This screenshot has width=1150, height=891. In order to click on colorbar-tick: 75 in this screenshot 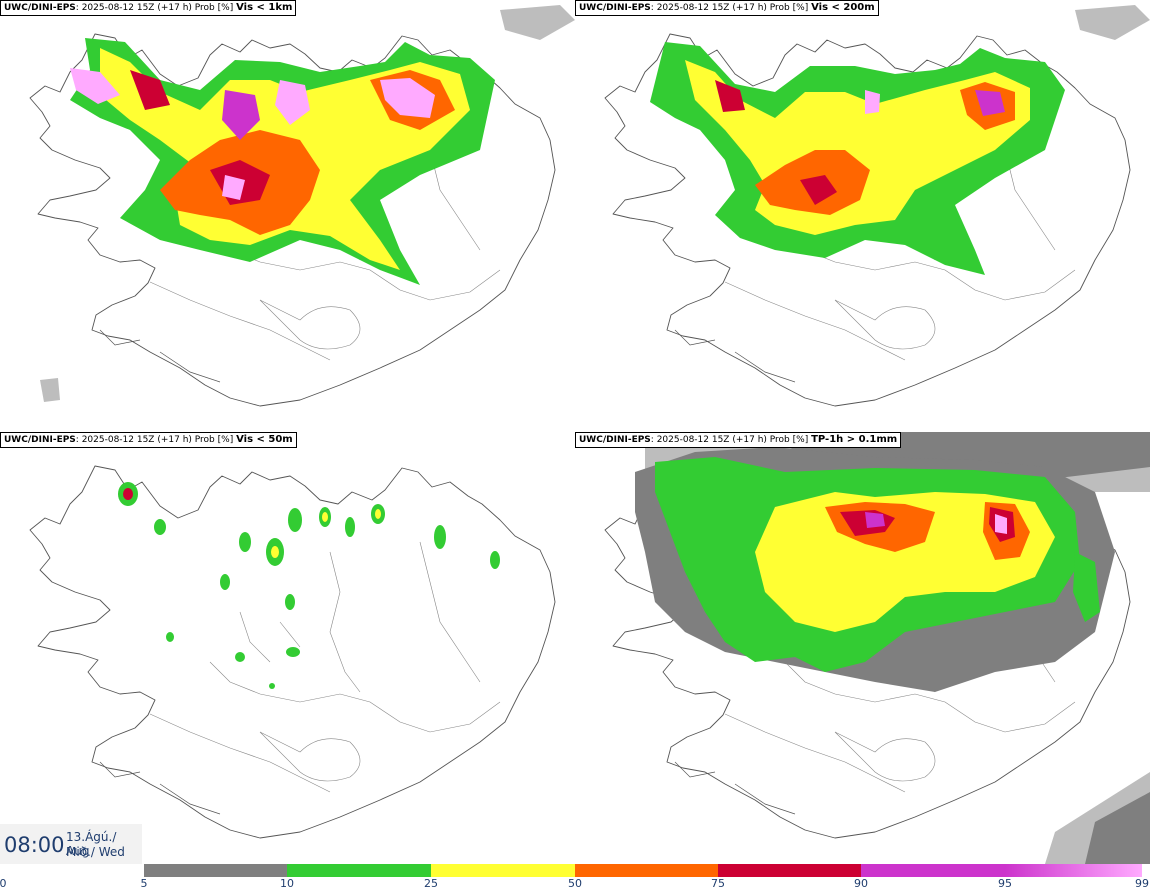, I will do `click(718, 883)`.